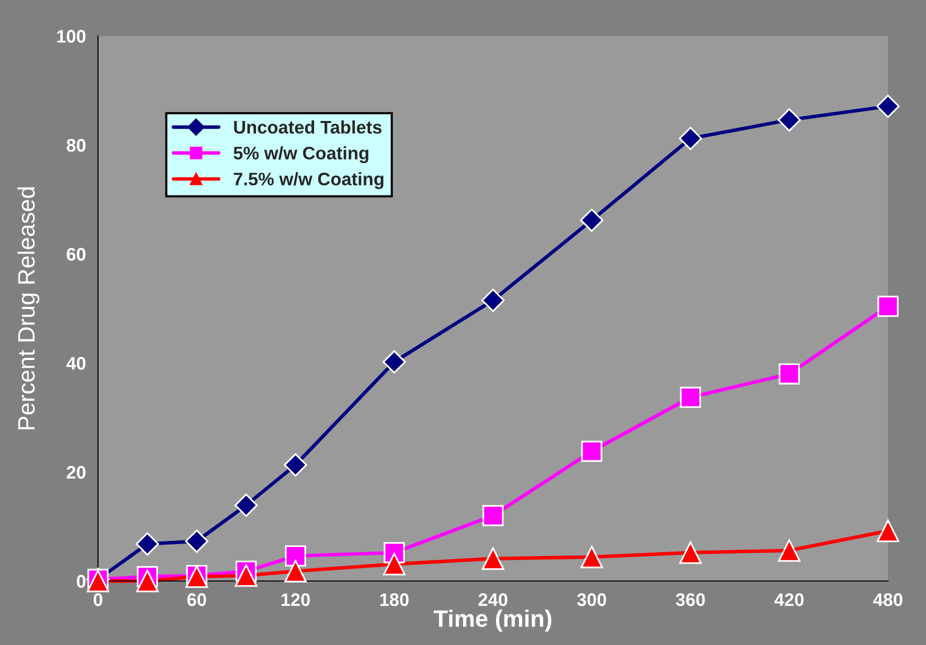 This screenshot has height=645, width=926. What do you see at coordinates (76, 145) in the screenshot?
I see `y-tick-label: 80` at bounding box center [76, 145].